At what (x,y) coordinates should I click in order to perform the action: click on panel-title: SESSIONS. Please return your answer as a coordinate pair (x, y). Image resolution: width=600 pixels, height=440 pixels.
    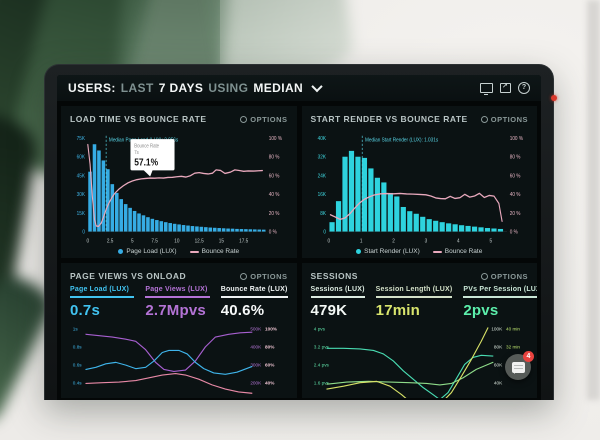
    Looking at the image, I should click on (334, 276).